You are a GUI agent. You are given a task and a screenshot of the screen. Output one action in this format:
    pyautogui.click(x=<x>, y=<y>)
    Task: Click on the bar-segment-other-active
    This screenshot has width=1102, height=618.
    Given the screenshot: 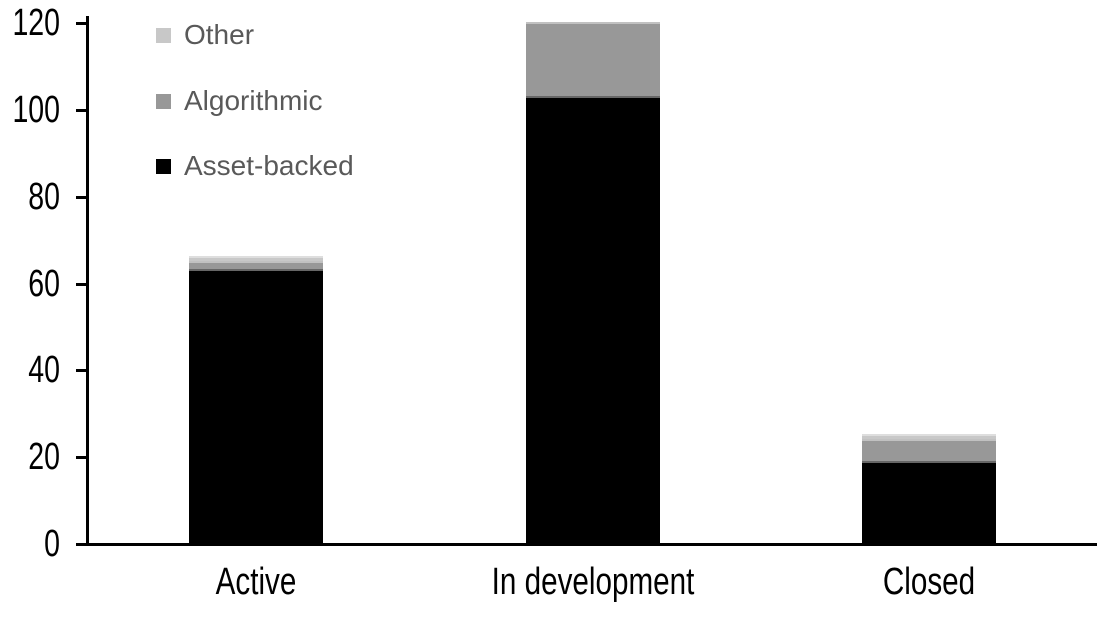 What is the action you would take?
    pyautogui.click(x=256, y=258)
    